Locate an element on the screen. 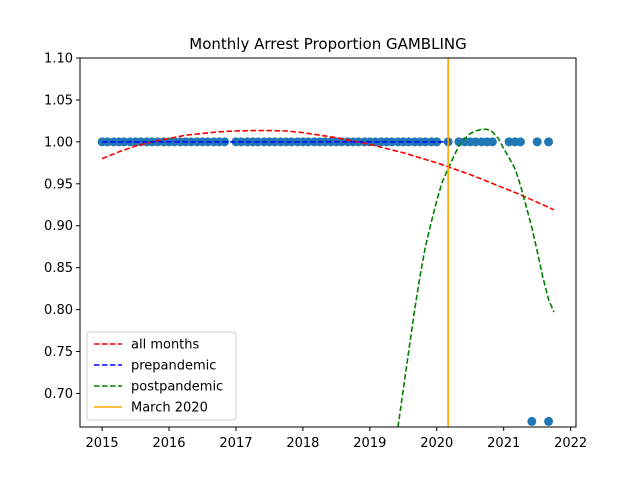 The height and width of the screenshot is (480, 640). y-axis-ticks: 0.70 0.75 0.80 0.85 0.90 0.95 1.00 1.05 1.10 is located at coordinates (62, 227).